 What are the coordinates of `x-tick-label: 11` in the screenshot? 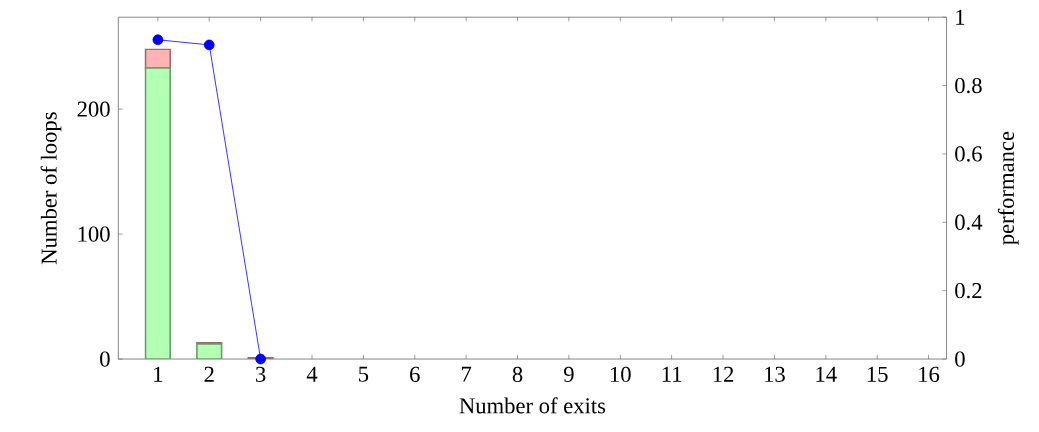 It's located at (672, 374).